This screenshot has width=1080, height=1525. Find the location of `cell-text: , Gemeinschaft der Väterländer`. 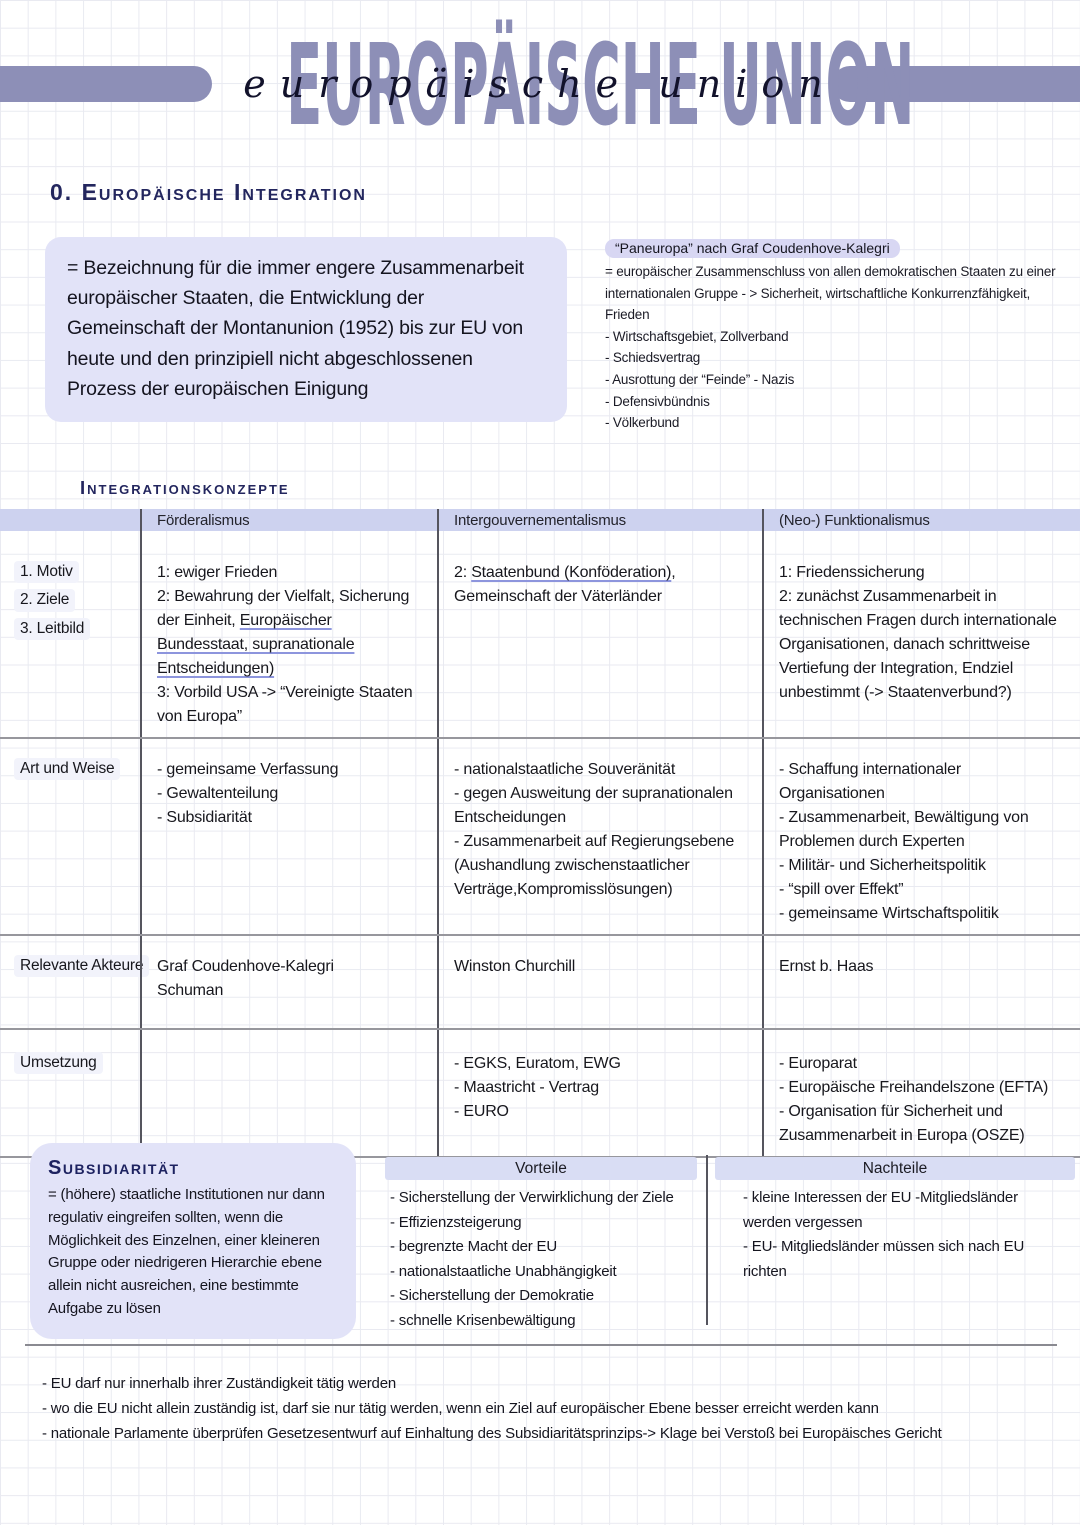

cell-text: , Gemeinschaft der Väterländer is located at coordinates (565, 584).